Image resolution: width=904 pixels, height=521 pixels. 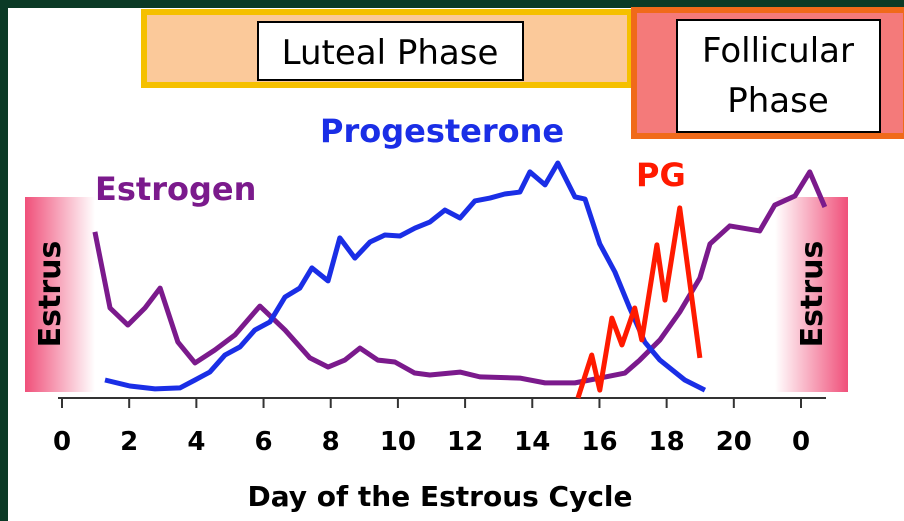 I want to click on x-axis-label: Day of the Estrous Cycle, so click(x=439, y=496).